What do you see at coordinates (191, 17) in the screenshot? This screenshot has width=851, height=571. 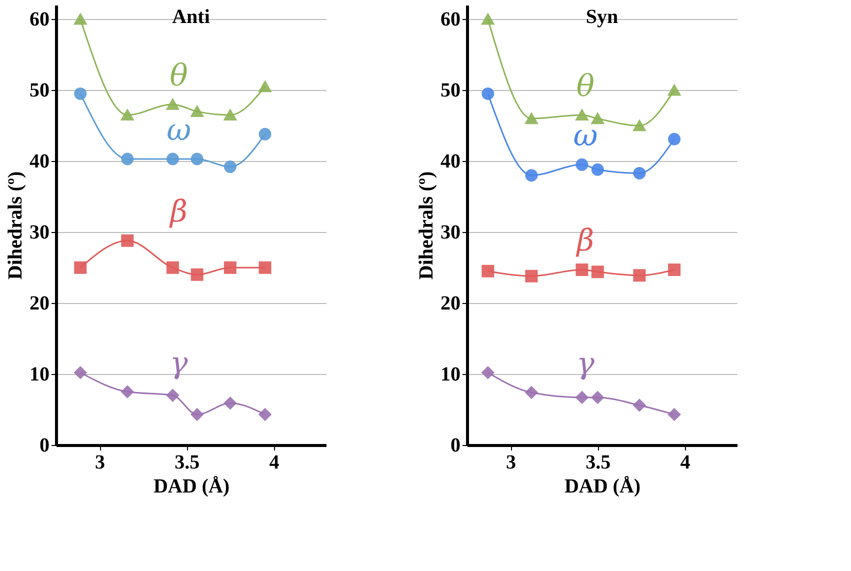 I see `chart-title: Anti` at bounding box center [191, 17].